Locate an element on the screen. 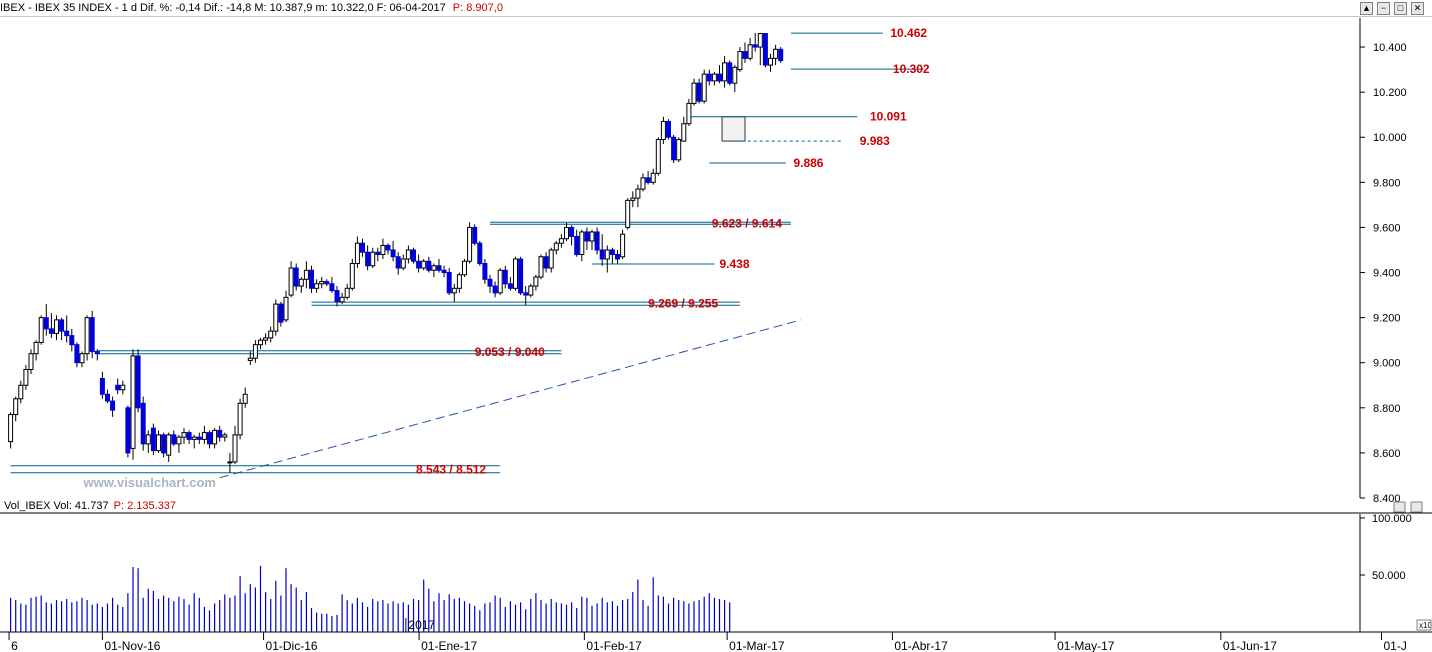  scroll-up-button: ▲ is located at coordinates (1366, 8).